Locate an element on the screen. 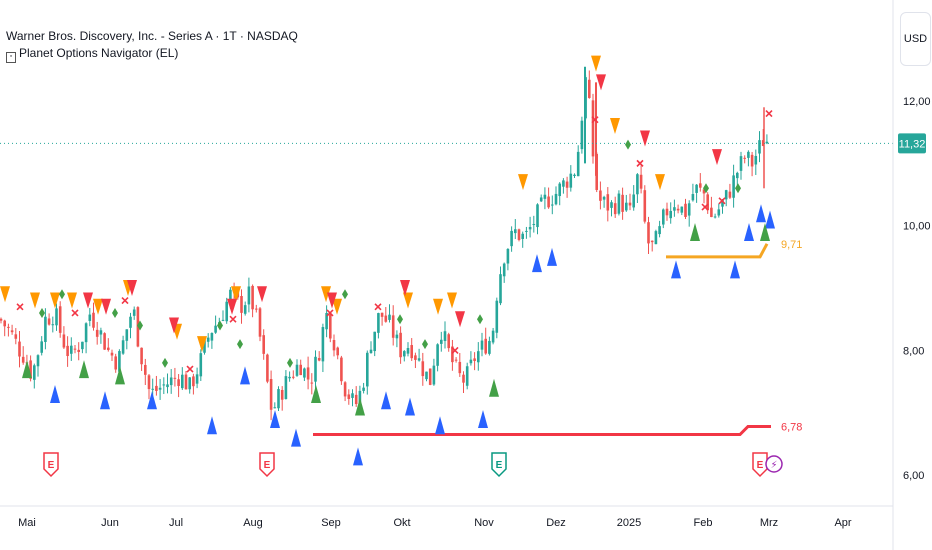 The height and width of the screenshot is (550, 932). x-tick-label: Apr is located at coordinates (842, 523).